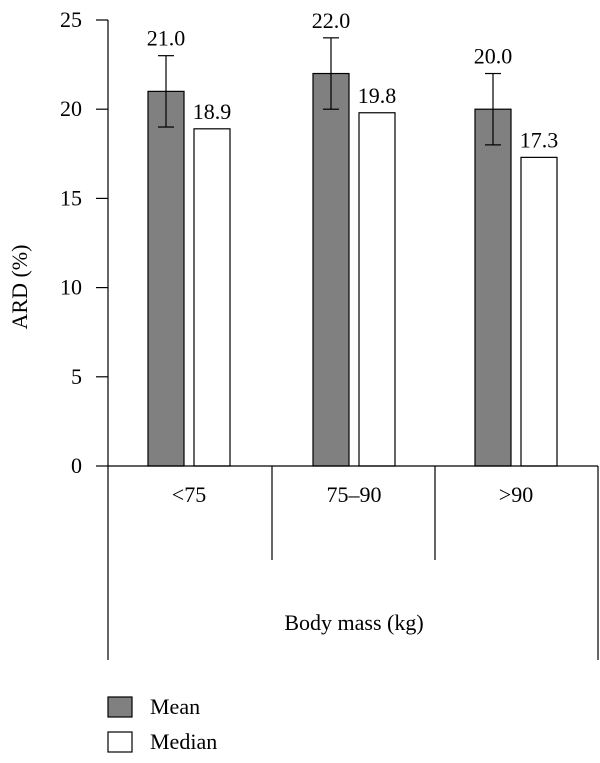 The width and height of the screenshot is (600, 763). I want to click on y-tick-label: 25, so click(71, 19).